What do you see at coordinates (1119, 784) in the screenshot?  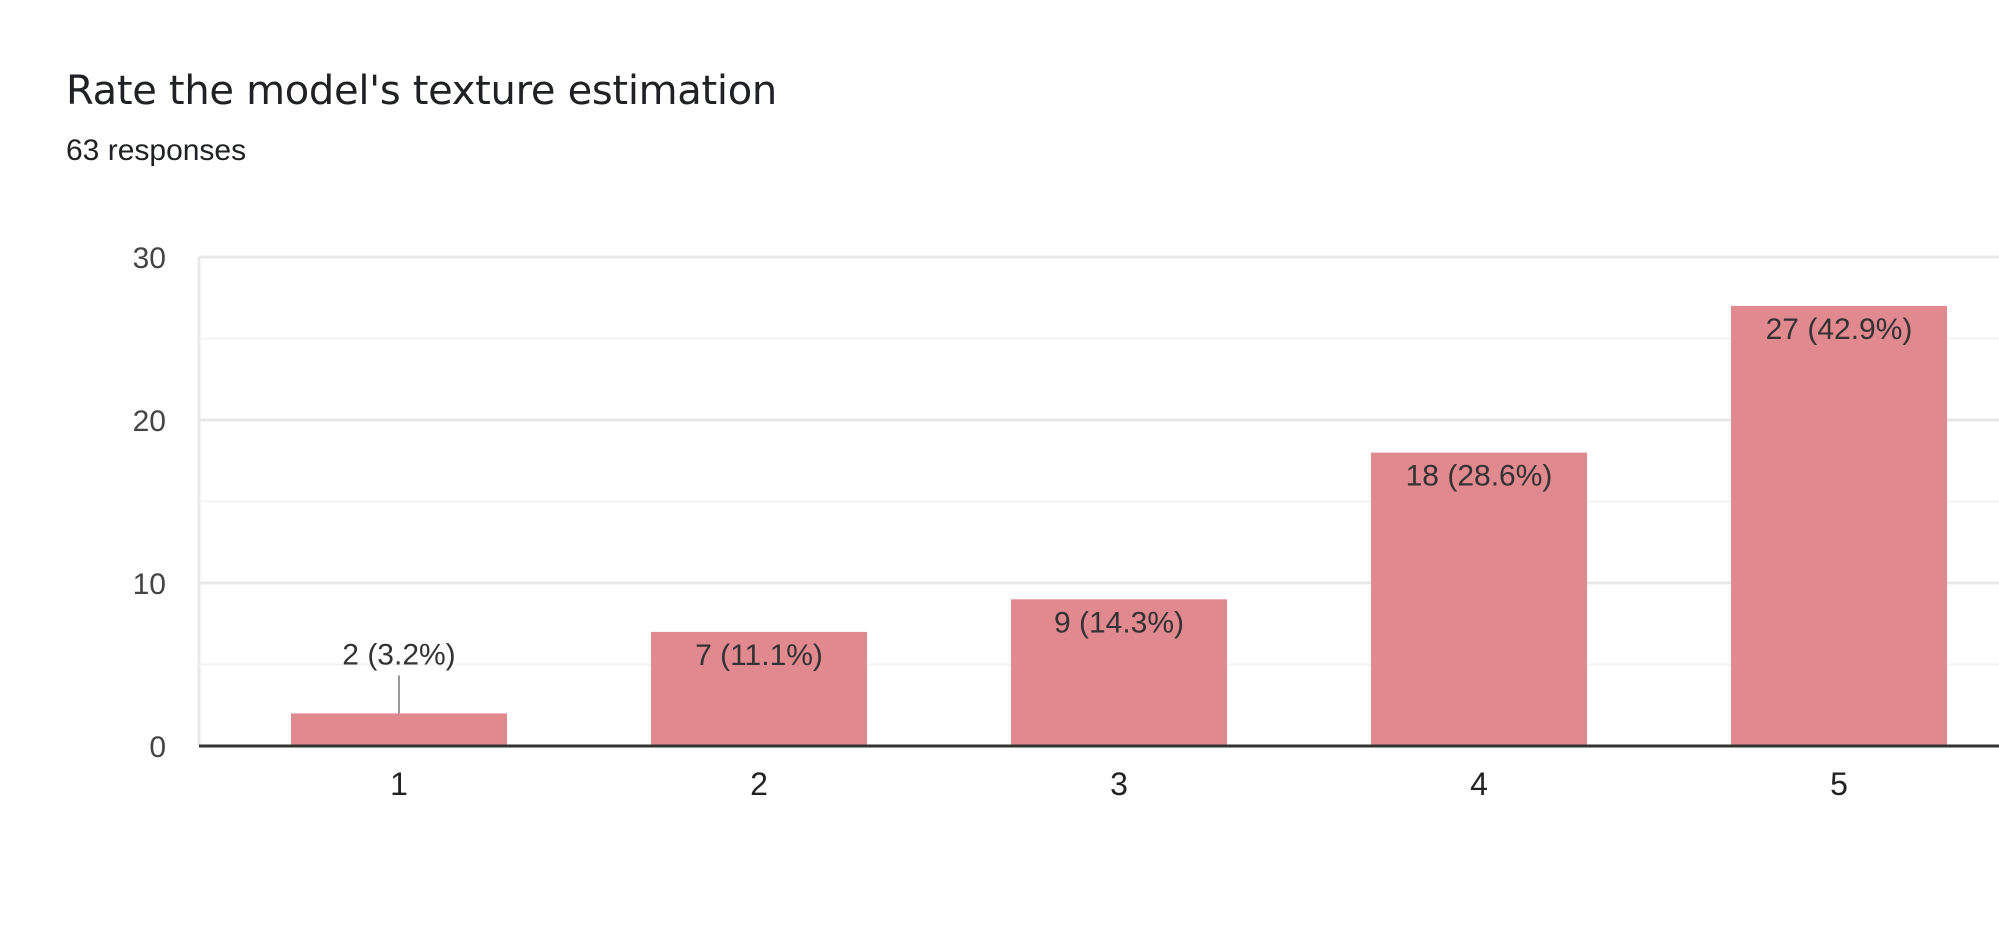 I see `x-tick-label: 3` at bounding box center [1119, 784].